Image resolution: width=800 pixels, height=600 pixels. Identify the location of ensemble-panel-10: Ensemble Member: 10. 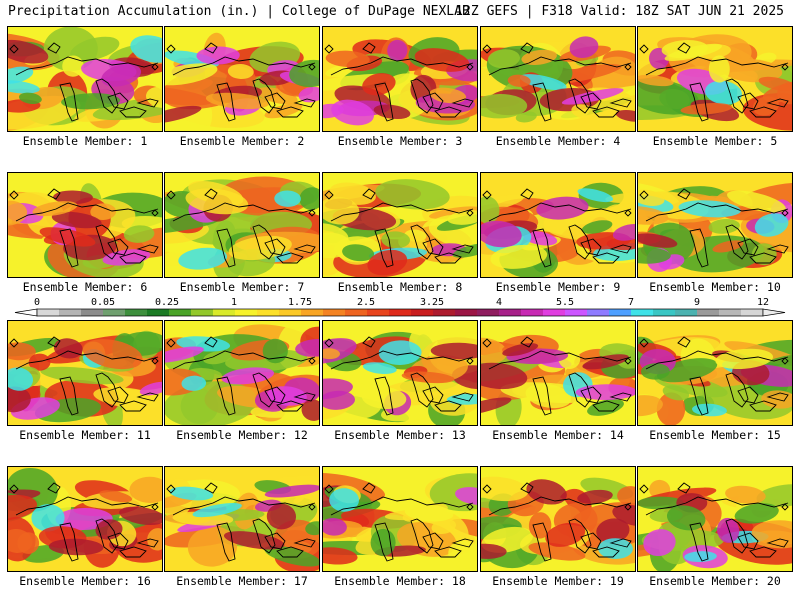
(715, 233).